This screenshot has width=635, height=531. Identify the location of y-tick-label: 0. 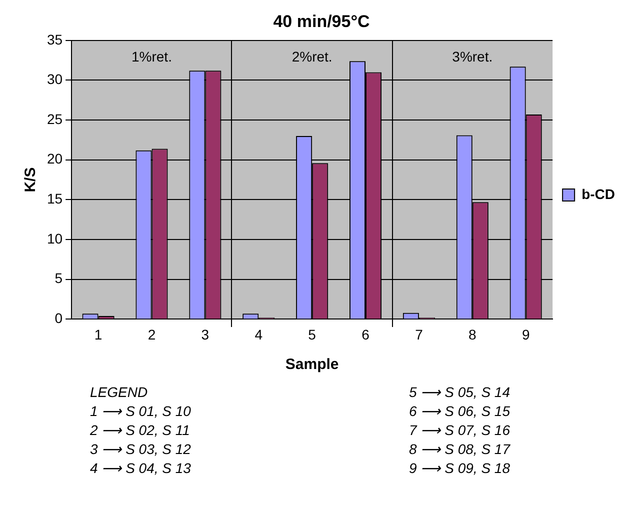
(58, 318).